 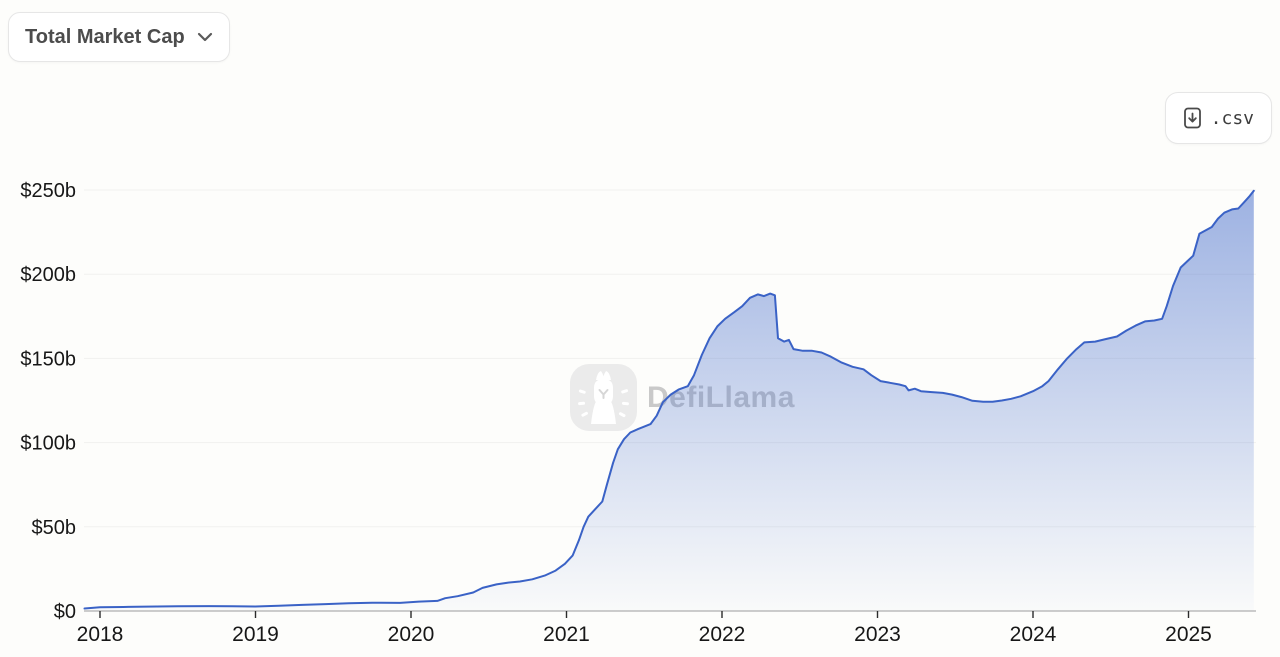 What do you see at coordinates (877, 634) in the screenshot?
I see `x-axis-tick-label: 2023` at bounding box center [877, 634].